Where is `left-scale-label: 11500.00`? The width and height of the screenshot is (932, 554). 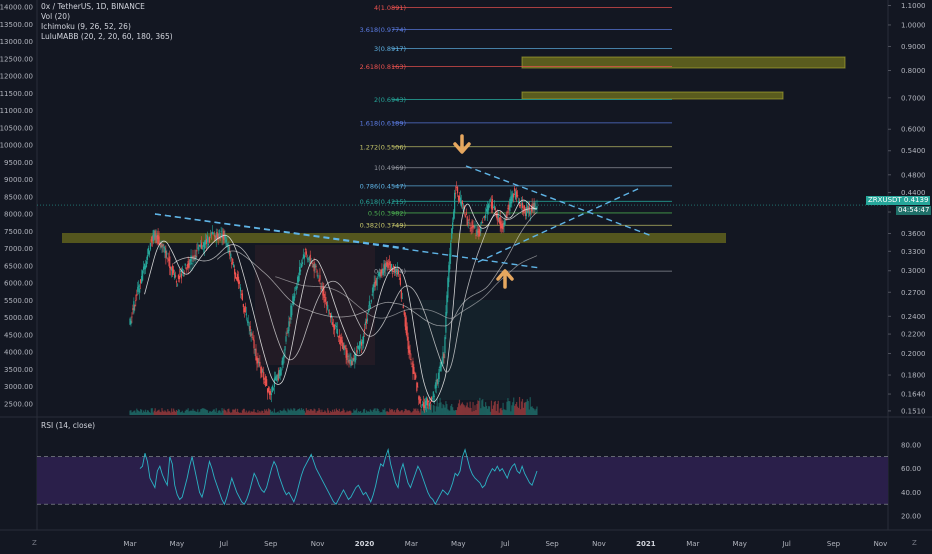
left-scale-label: 11500.00 is located at coordinates (16, 94).